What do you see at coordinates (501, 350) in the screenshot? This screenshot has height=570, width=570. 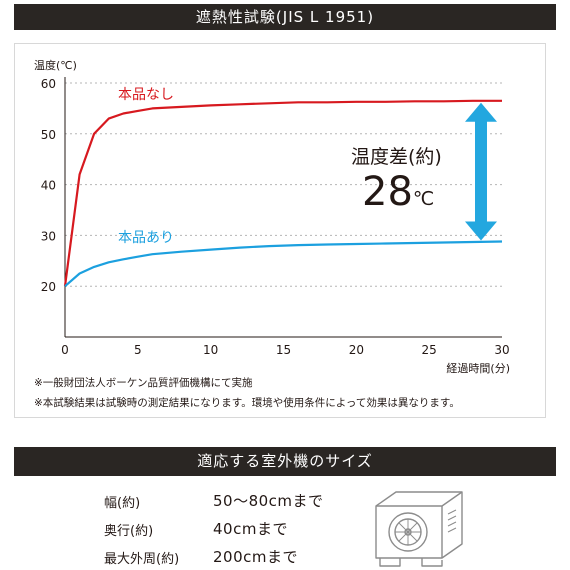 I see `x-tick-label-30: 30` at bounding box center [501, 350].